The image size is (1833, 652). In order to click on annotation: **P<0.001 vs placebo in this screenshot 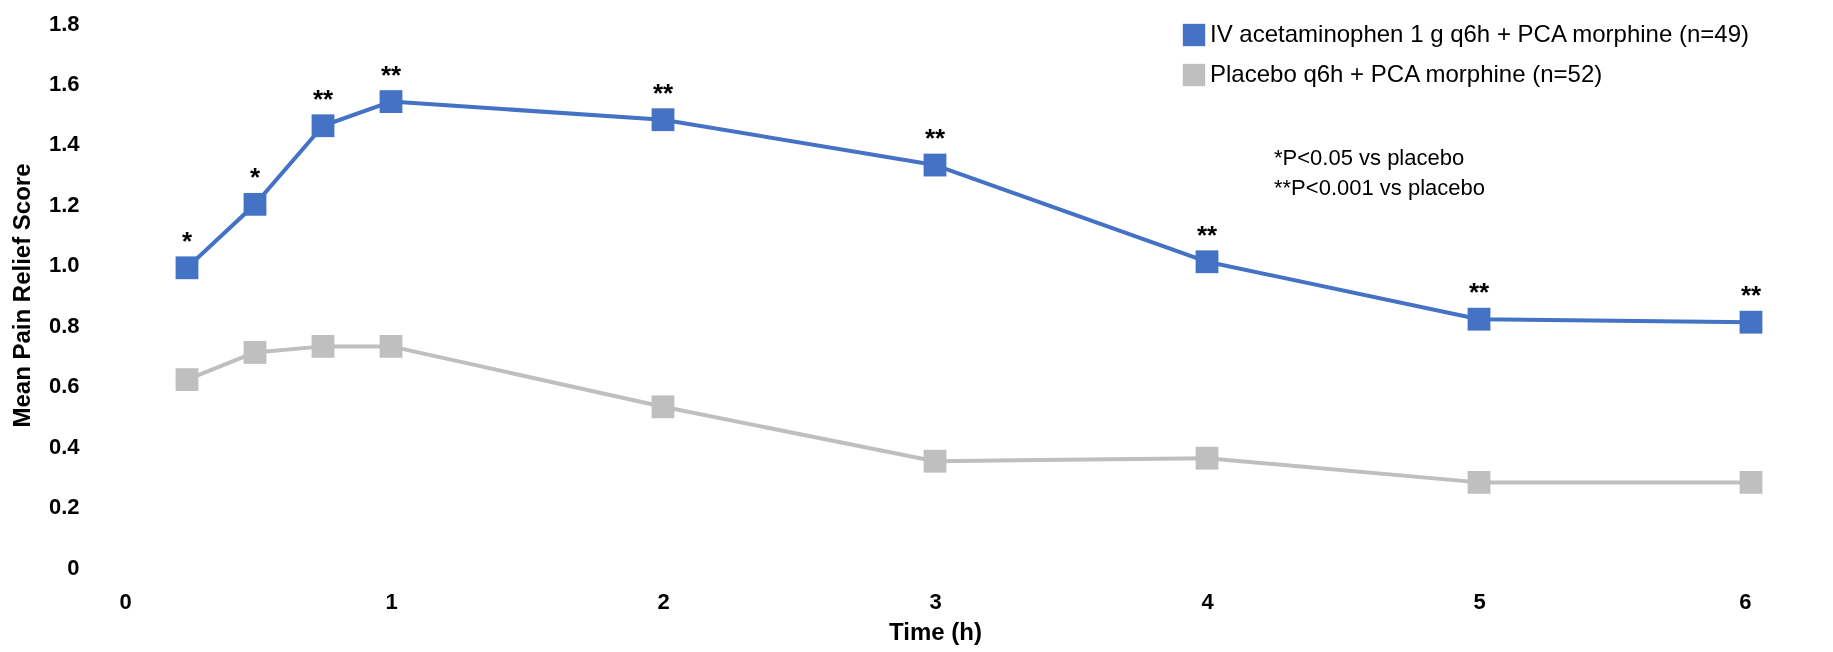, I will do `click(1379, 187)`.